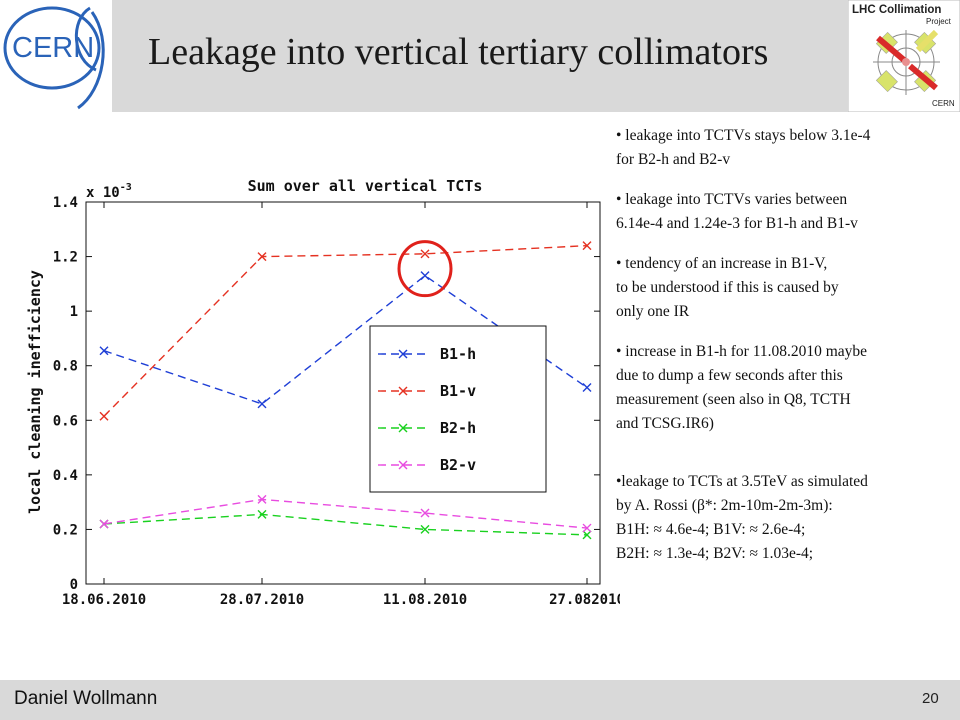 The image size is (960, 720). What do you see at coordinates (427, 428) in the screenshot?
I see `legend-item: B2-h` at bounding box center [427, 428].